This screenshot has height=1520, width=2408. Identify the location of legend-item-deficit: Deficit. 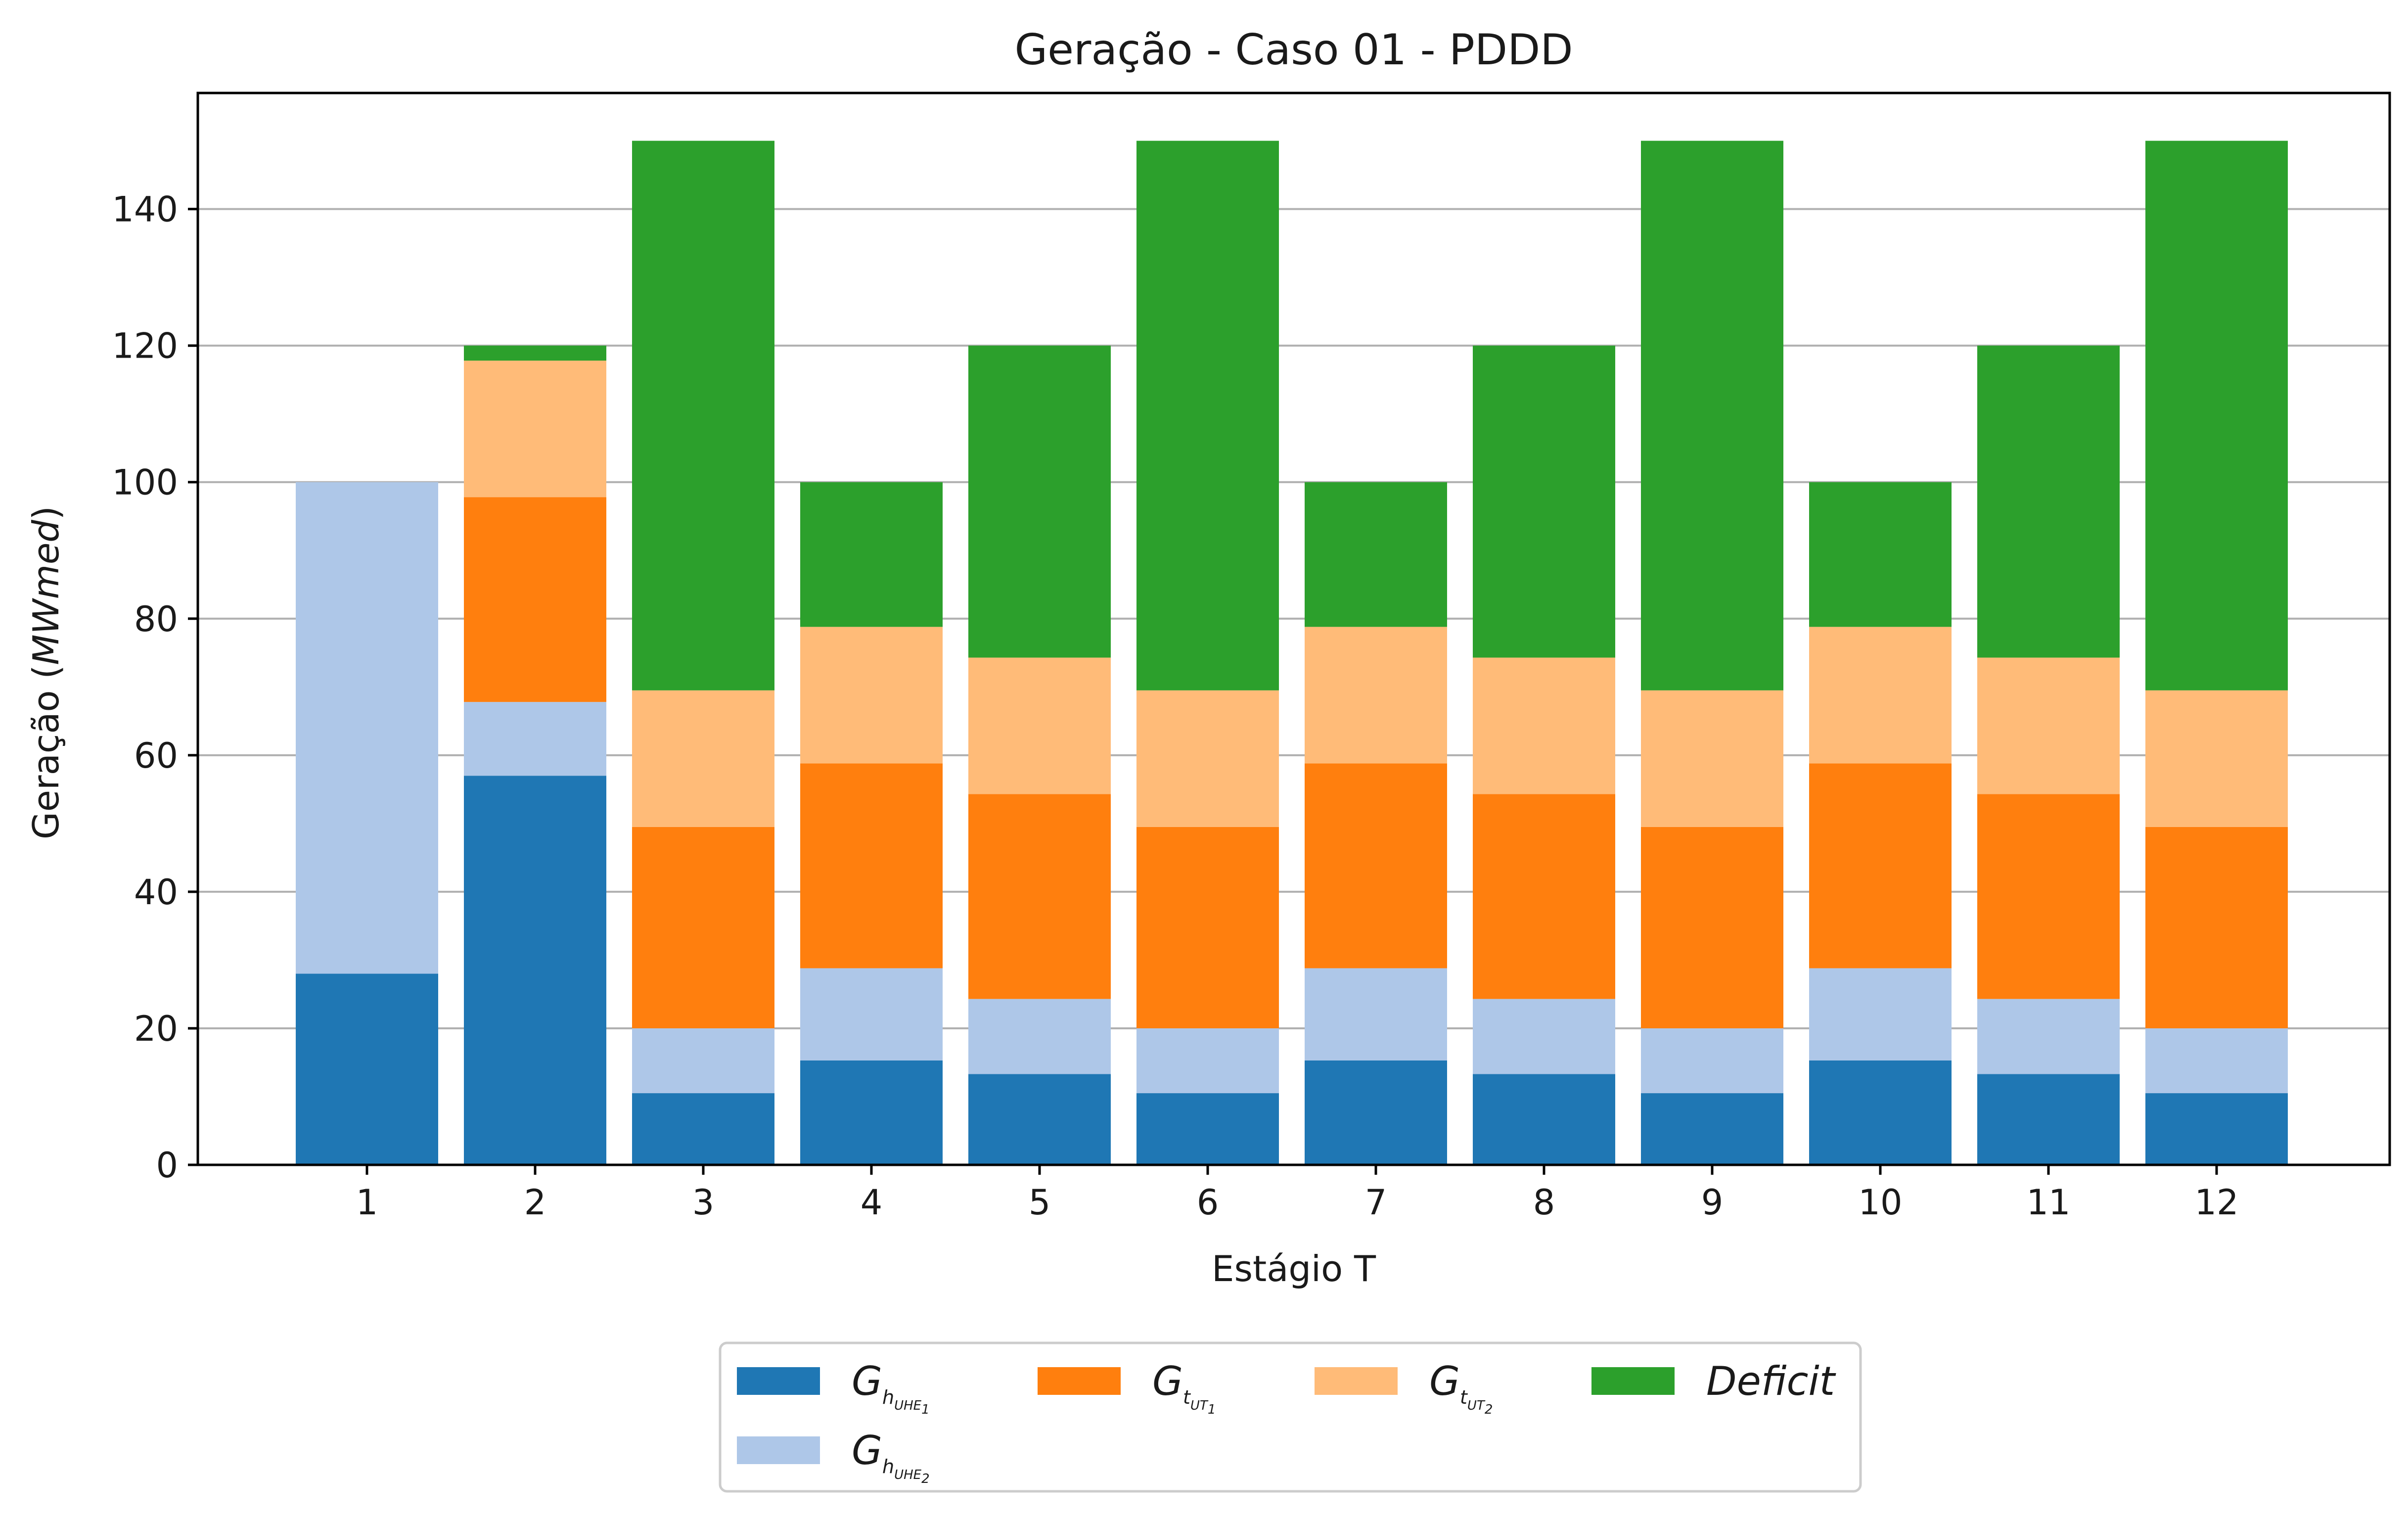
(1713, 1381).